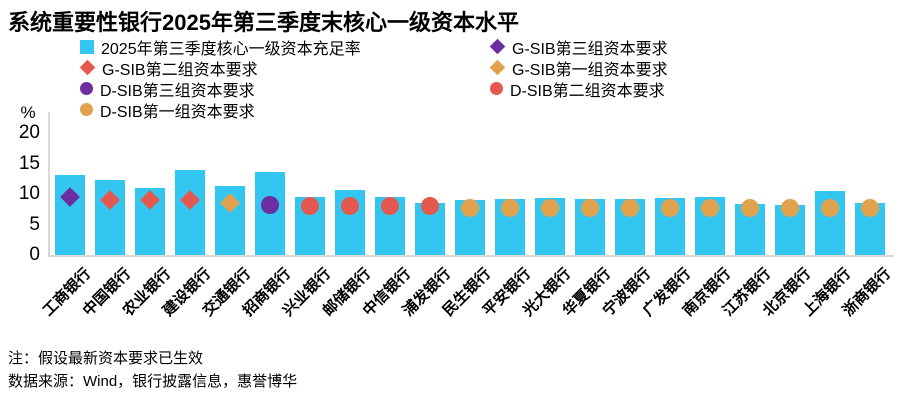  I want to click on square-legend-marker-icon, so click(87, 46).